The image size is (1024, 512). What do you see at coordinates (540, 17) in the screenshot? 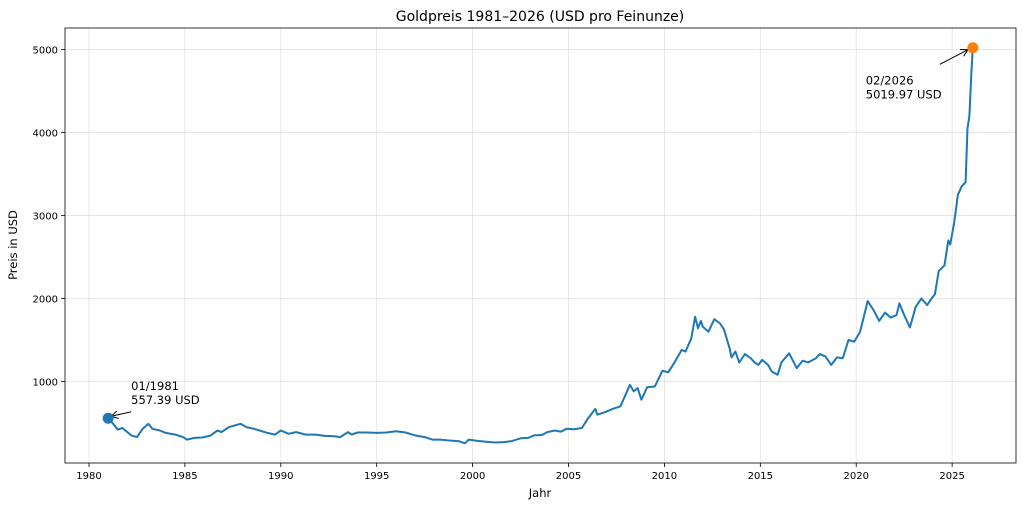
I see `chart-title: Goldpreis 1981–2026 (USD pro Feinunze)` at bounding box center [540, 17].